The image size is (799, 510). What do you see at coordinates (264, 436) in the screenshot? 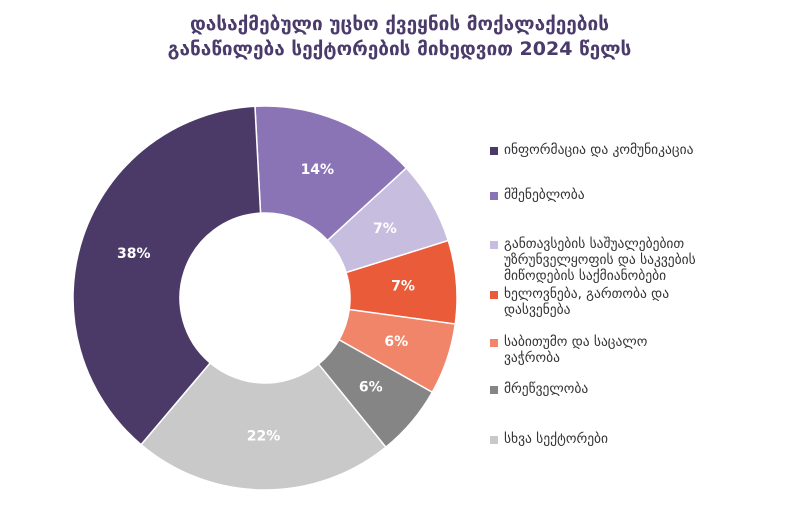
I see `data-label: 22%` at bounding box center [264, 436].